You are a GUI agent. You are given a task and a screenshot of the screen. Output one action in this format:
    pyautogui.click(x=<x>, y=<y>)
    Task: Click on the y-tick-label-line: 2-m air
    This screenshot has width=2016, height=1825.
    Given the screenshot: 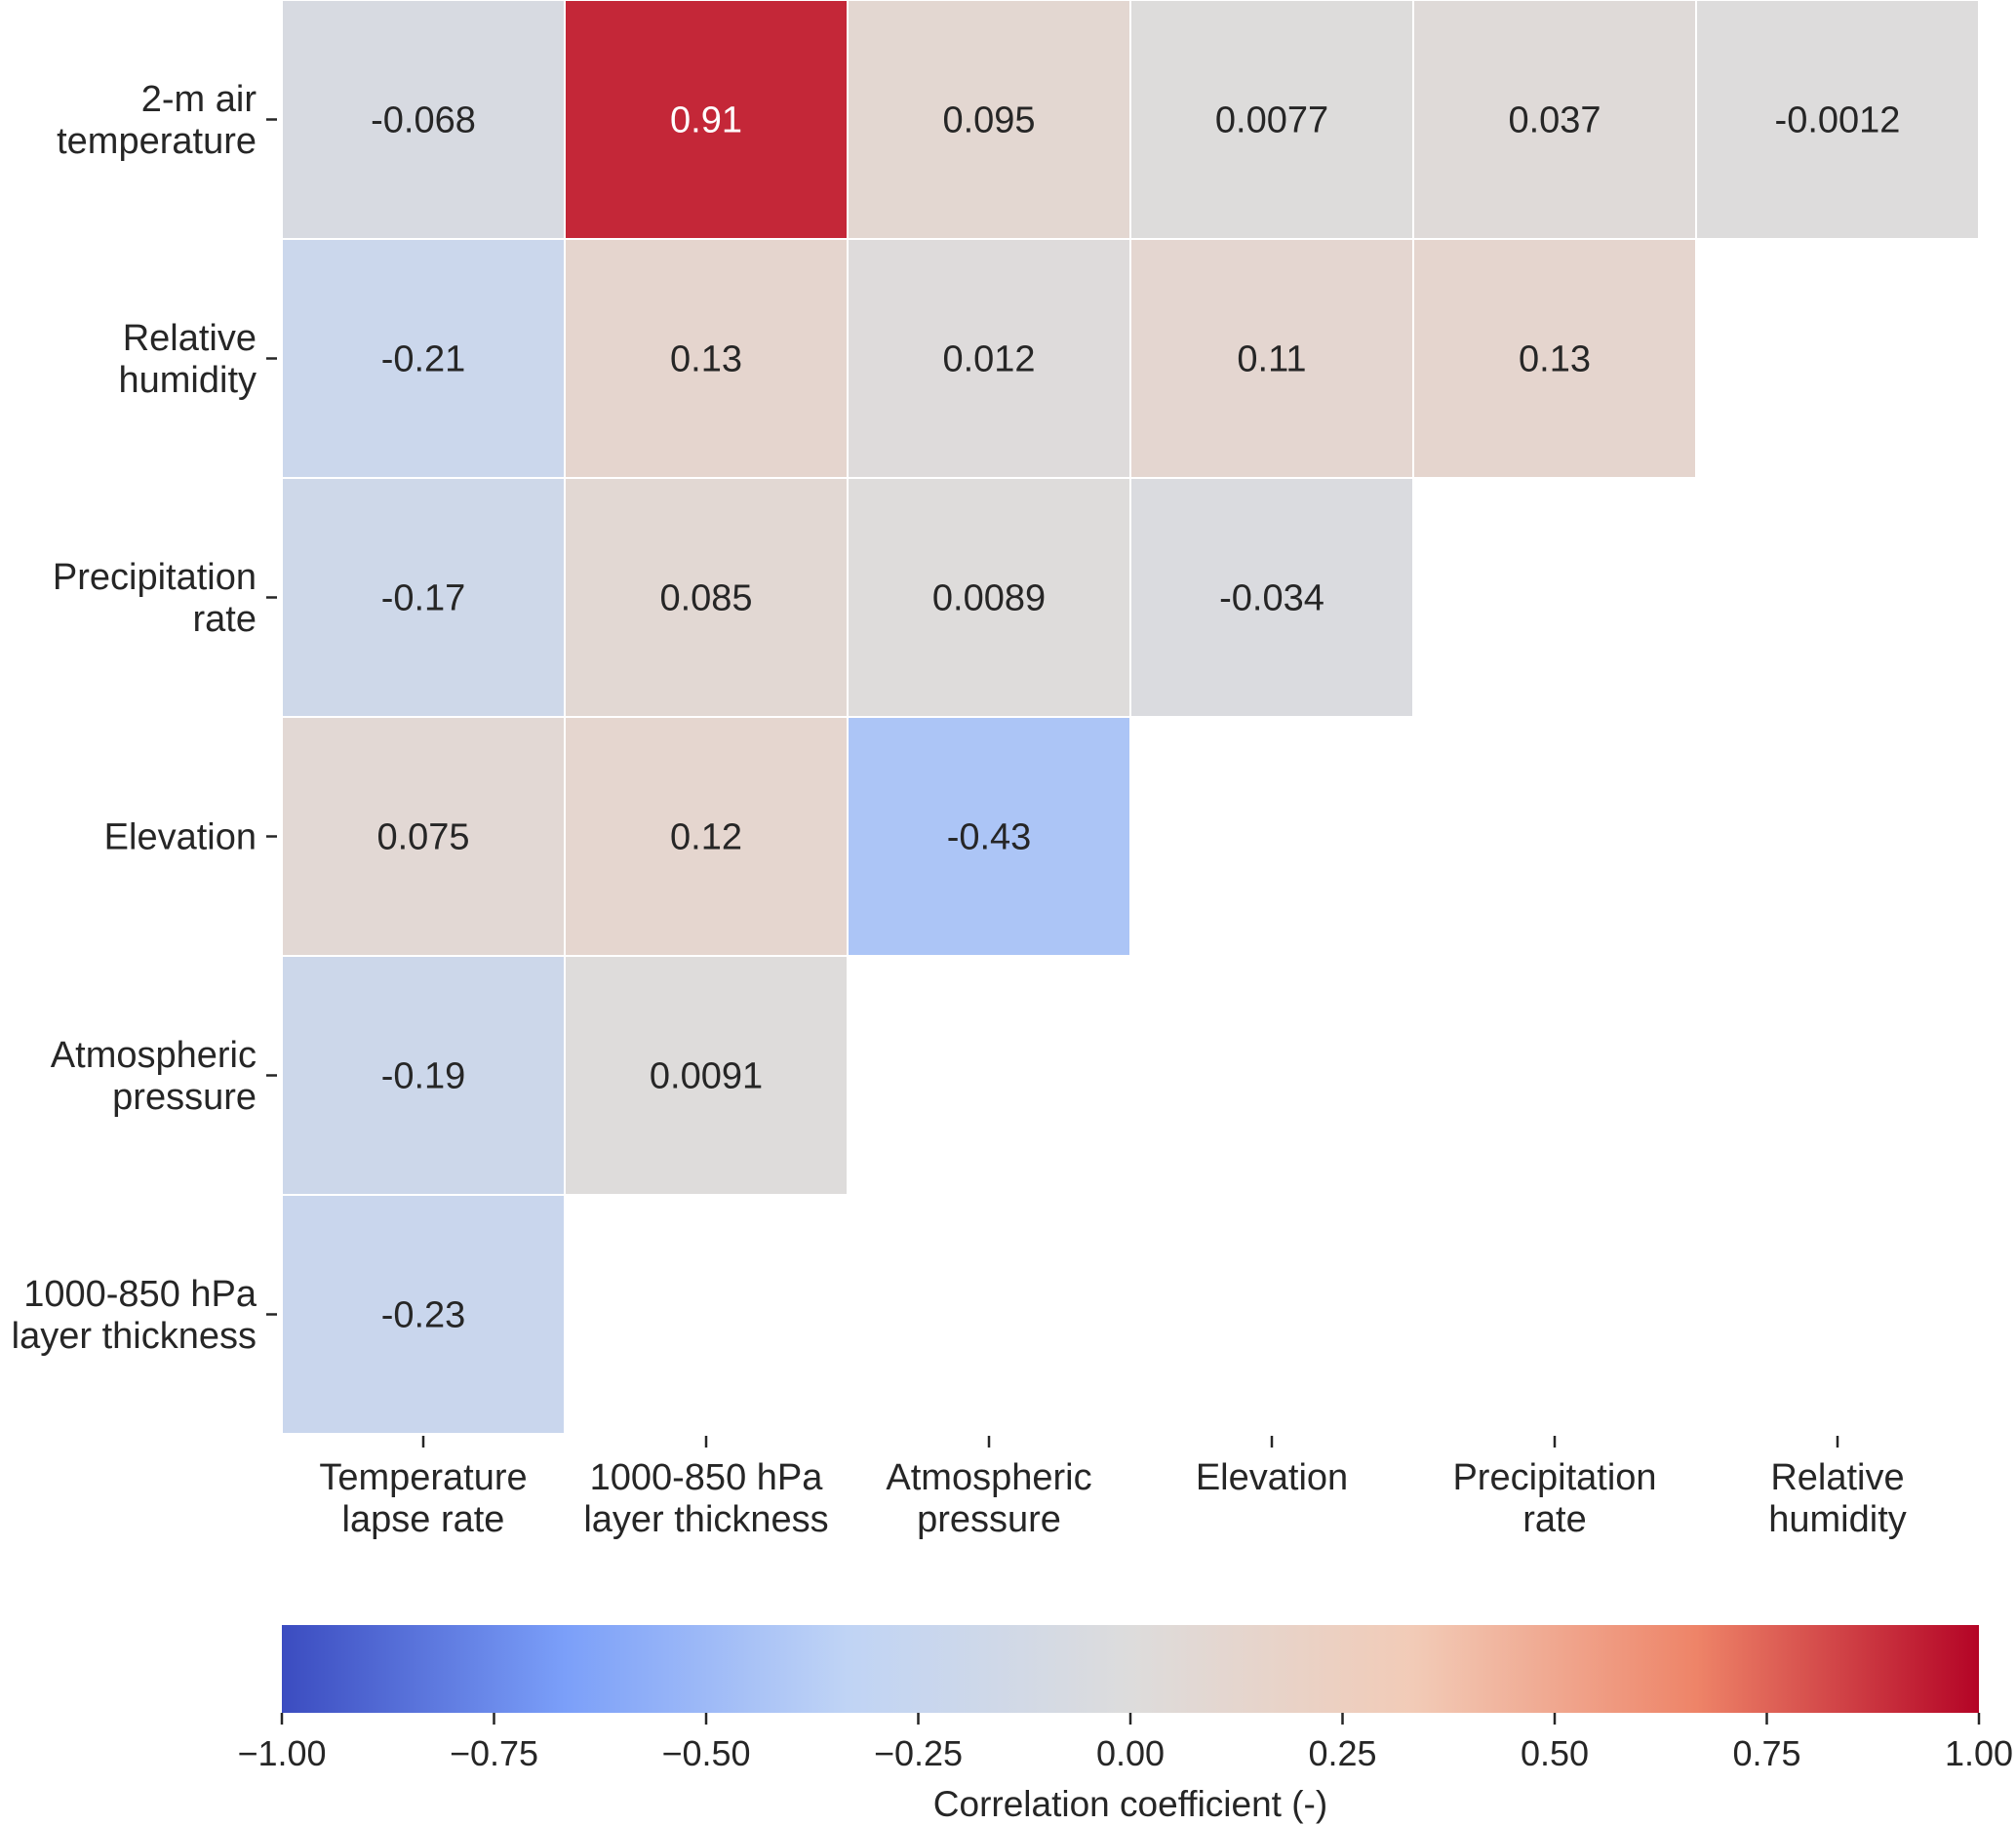 What is the action you would take?
    pyautogui.click(x=199, y=99)
    